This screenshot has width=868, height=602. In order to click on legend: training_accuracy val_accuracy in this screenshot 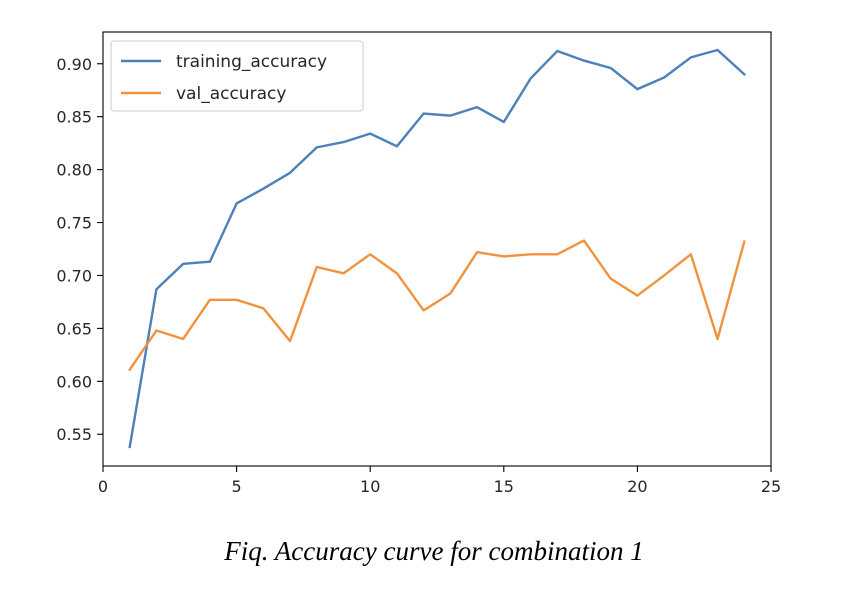, I will do `click(237, 76)`.